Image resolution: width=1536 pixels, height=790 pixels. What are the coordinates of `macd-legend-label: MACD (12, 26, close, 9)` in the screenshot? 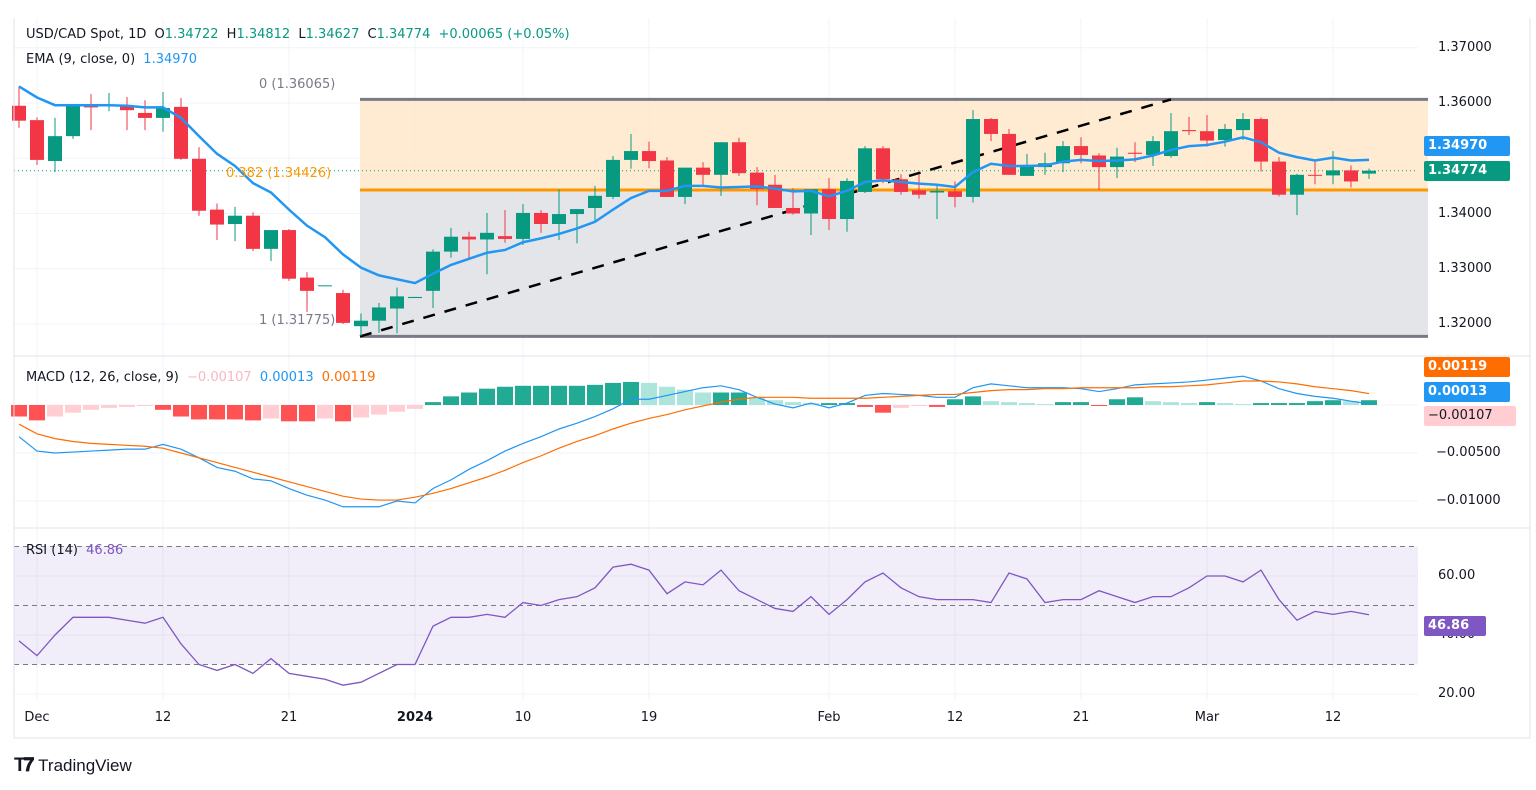 It's located at (102, 377).